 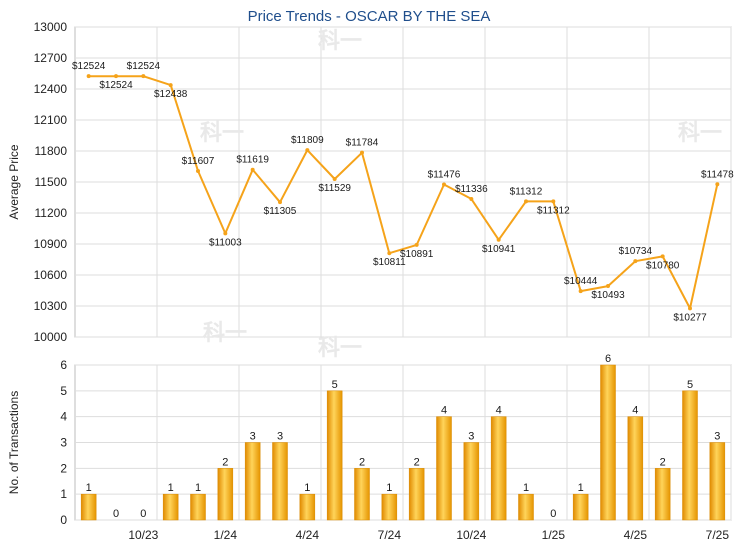 I want to click on price-data-label-0: $12524, so click(x=89, y=66).